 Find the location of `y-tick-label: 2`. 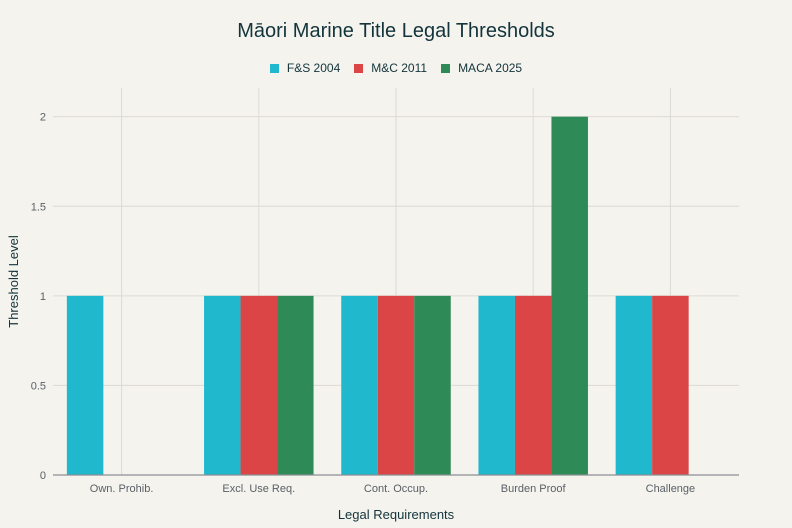

y-tick-label: 2 is located at coordinates (43, 118).